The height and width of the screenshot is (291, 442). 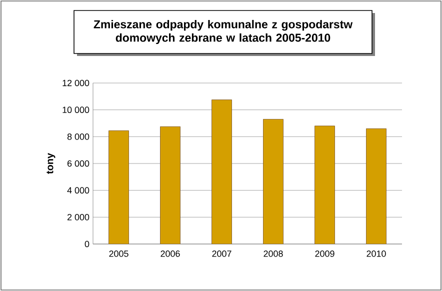 I want to click on x-tick-label: 2008, so click(x=273, y=253).